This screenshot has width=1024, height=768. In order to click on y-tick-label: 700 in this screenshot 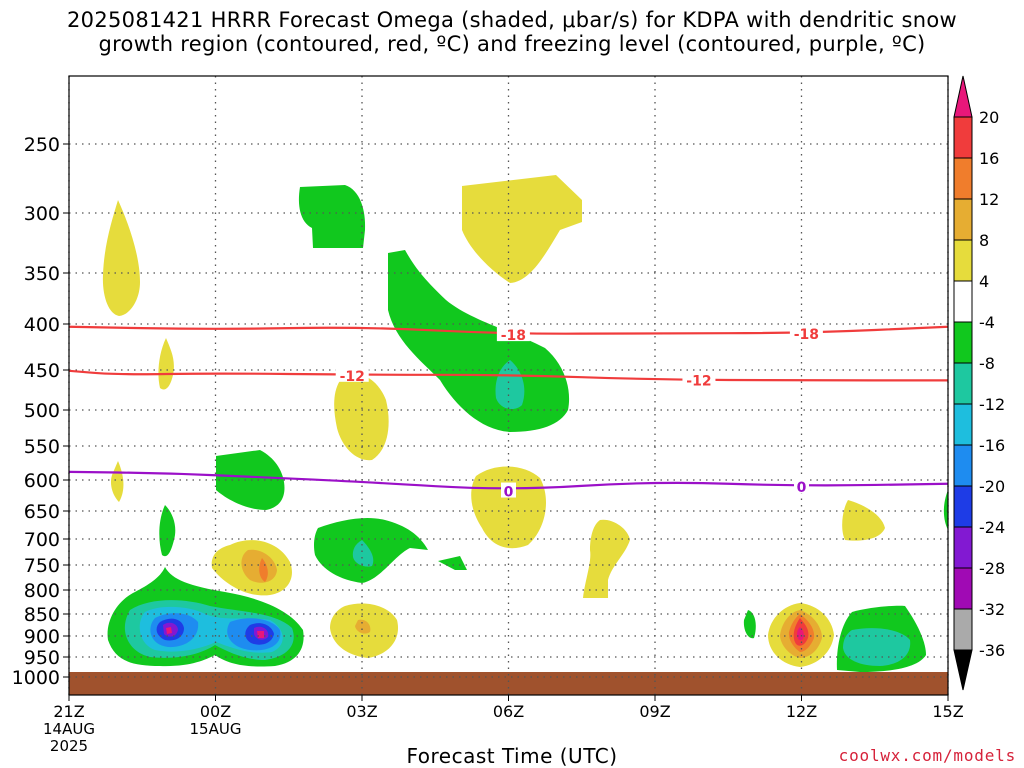, I will do `click(42, 540)`.